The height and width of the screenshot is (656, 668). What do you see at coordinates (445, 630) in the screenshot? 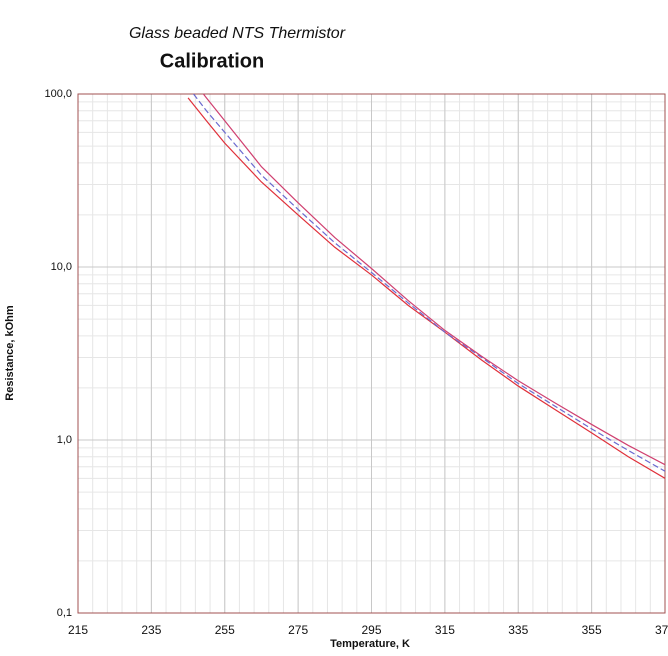
I see `x-tick-label: 315` at bounding box center [445, 630].